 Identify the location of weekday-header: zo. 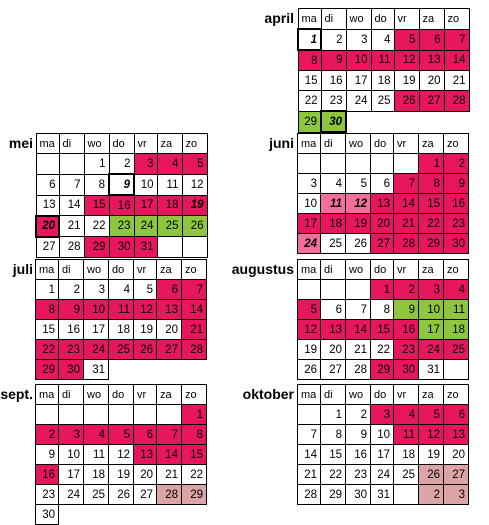
(194, 143).